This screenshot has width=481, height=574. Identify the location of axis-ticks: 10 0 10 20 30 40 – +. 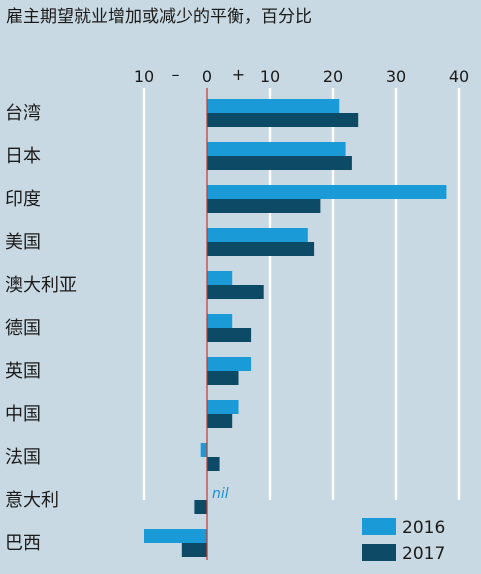
(301, 75).